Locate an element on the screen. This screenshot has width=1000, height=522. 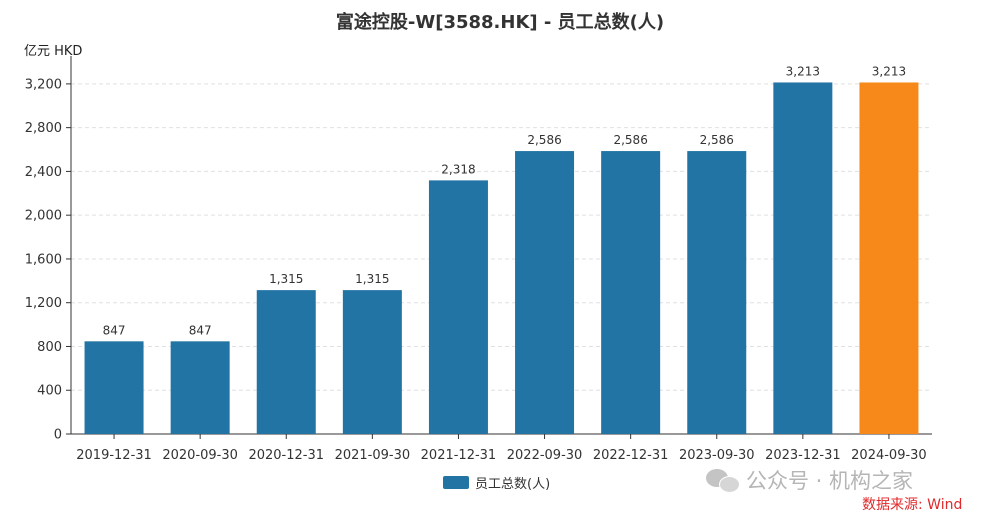
source-note: 数据来源: Wind is located at coordinates (912, 505).